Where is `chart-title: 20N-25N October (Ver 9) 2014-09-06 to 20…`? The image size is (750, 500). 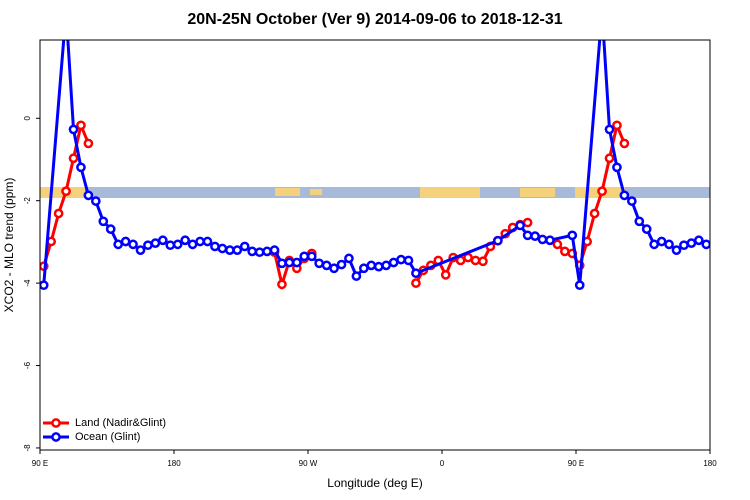
chart-title: 20N-25N October (Ver 9) 2014-09-06 to 20… is located at coordinates (374, 19).